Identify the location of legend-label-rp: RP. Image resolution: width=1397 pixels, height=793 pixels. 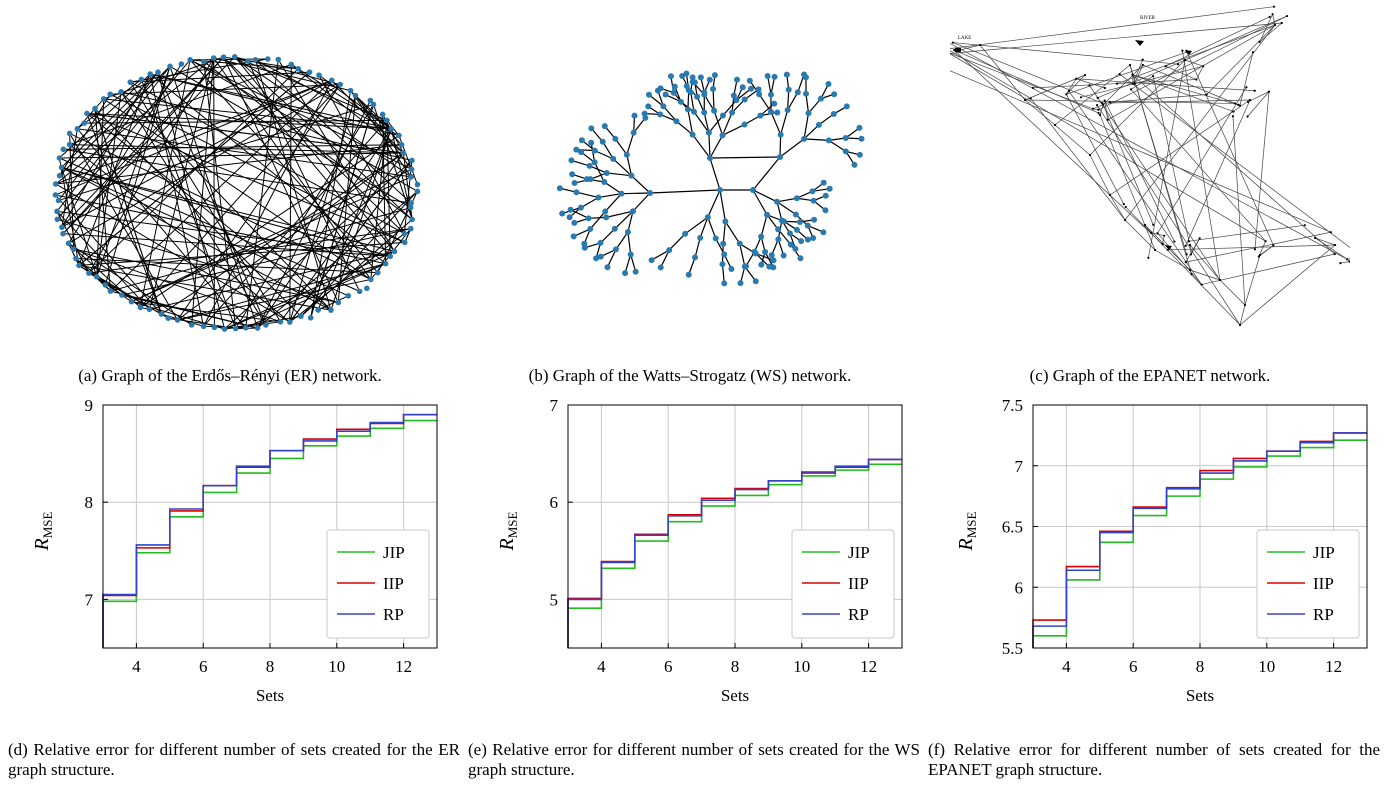
(858, 614).